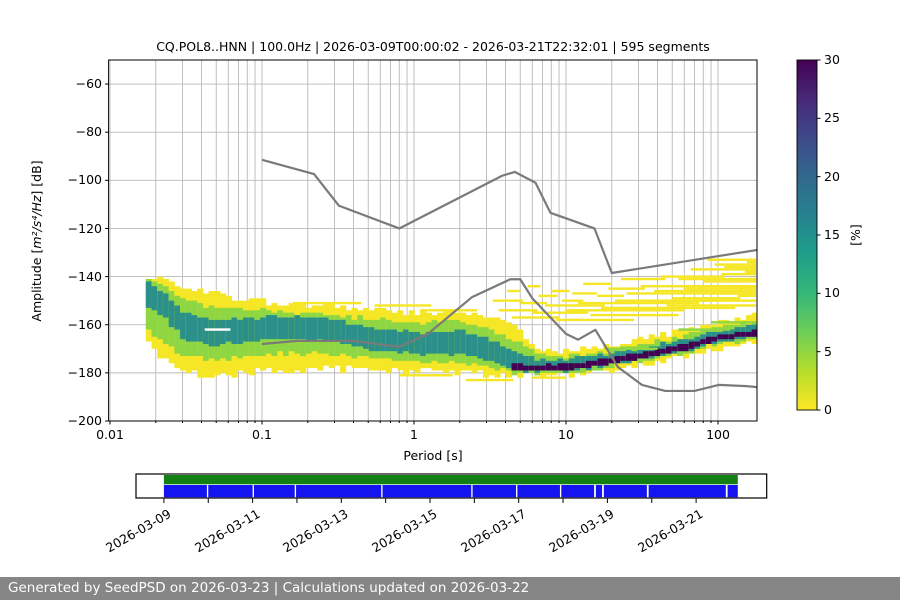  What do you see at coordinates (88, 132) in the screenshot?
I see `y-tick-label: −80` at bounding box center [88, 132].